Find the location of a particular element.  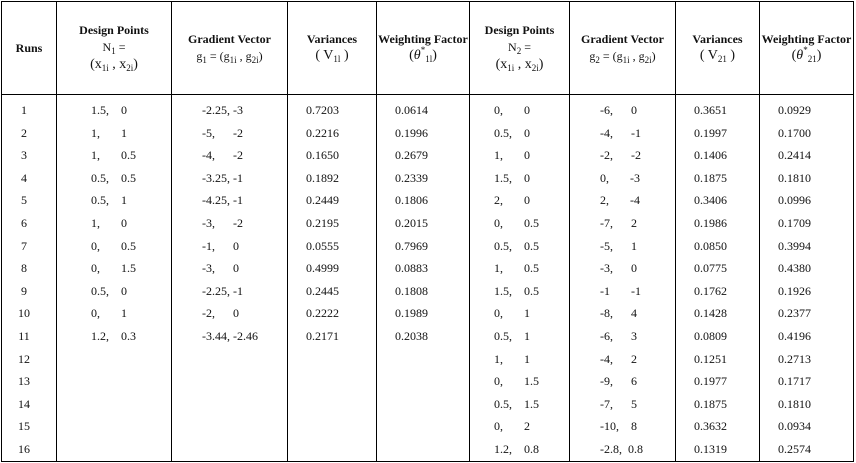

weighting-factor-1-cell: 0.2339 is located at coordinates (423, 178).